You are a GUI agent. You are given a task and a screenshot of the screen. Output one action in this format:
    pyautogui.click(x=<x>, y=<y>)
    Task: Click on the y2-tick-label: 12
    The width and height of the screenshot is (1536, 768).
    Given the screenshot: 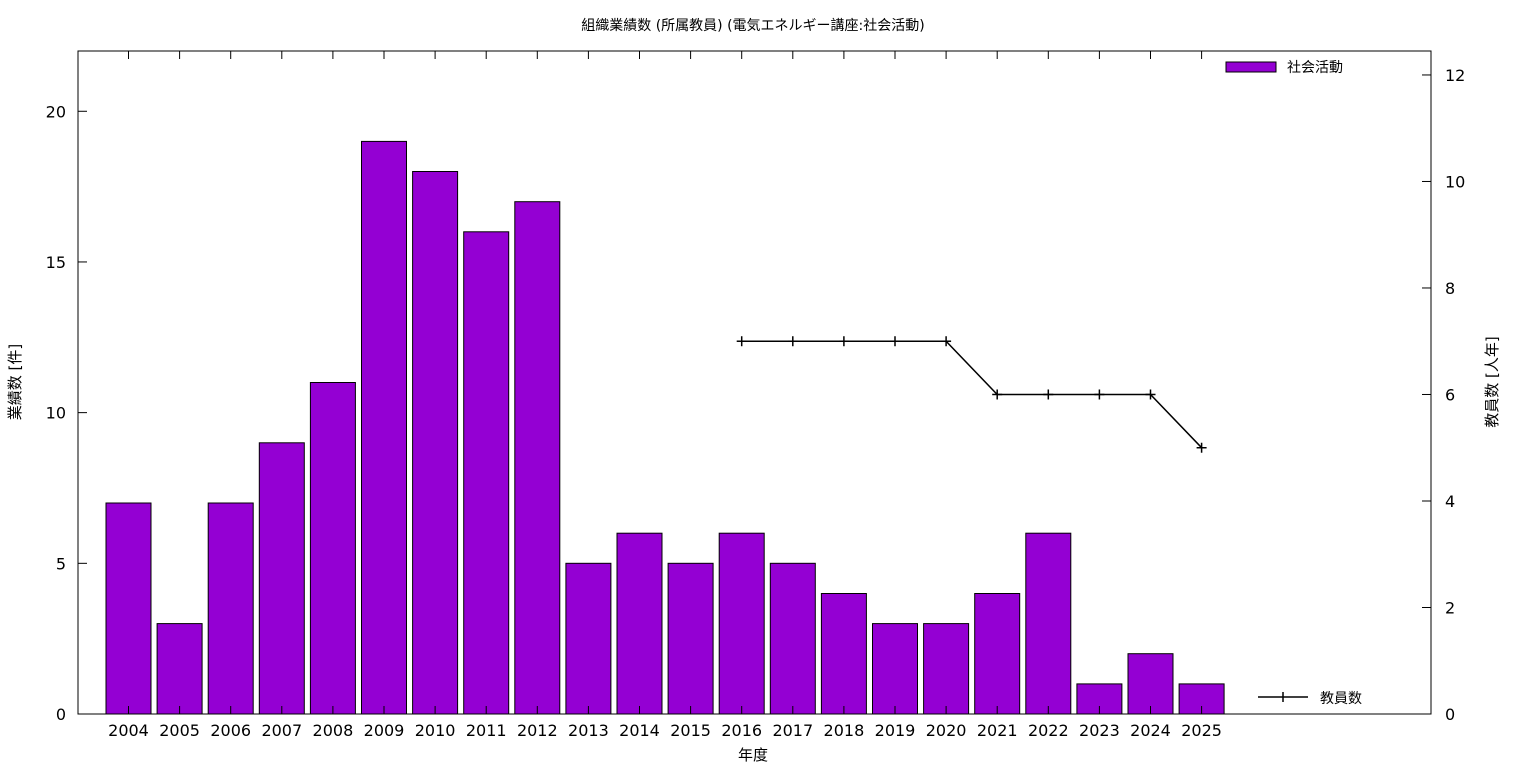 What is the action you would take?
    pyautogui.click(x=1455, y=75)
    